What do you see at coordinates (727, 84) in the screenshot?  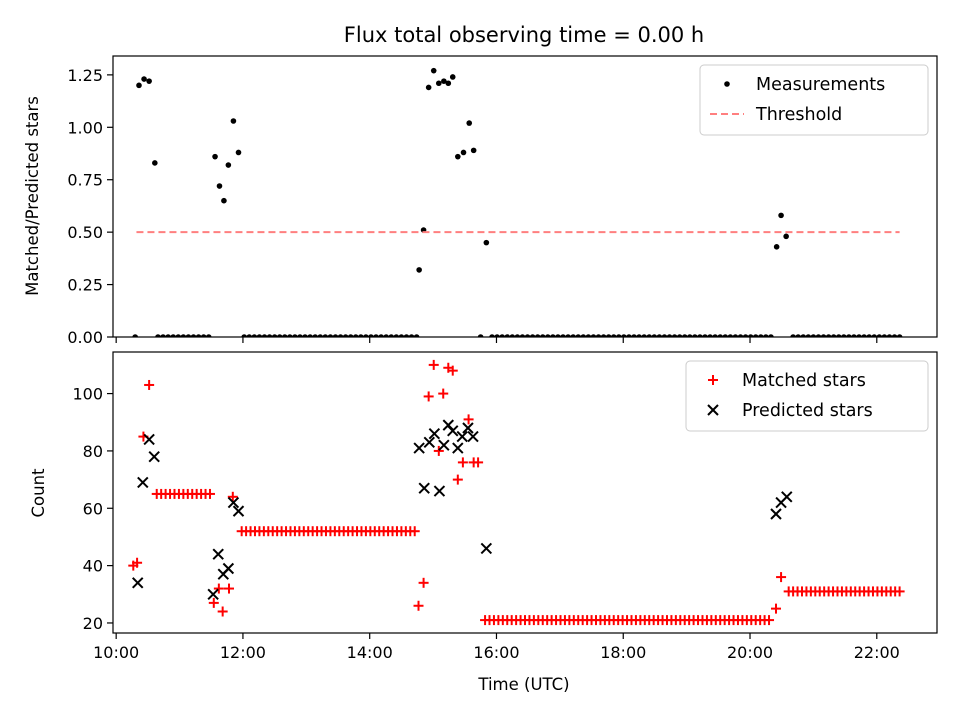 I see `legend-measurement-swatch` at bounding box center [727, 84].